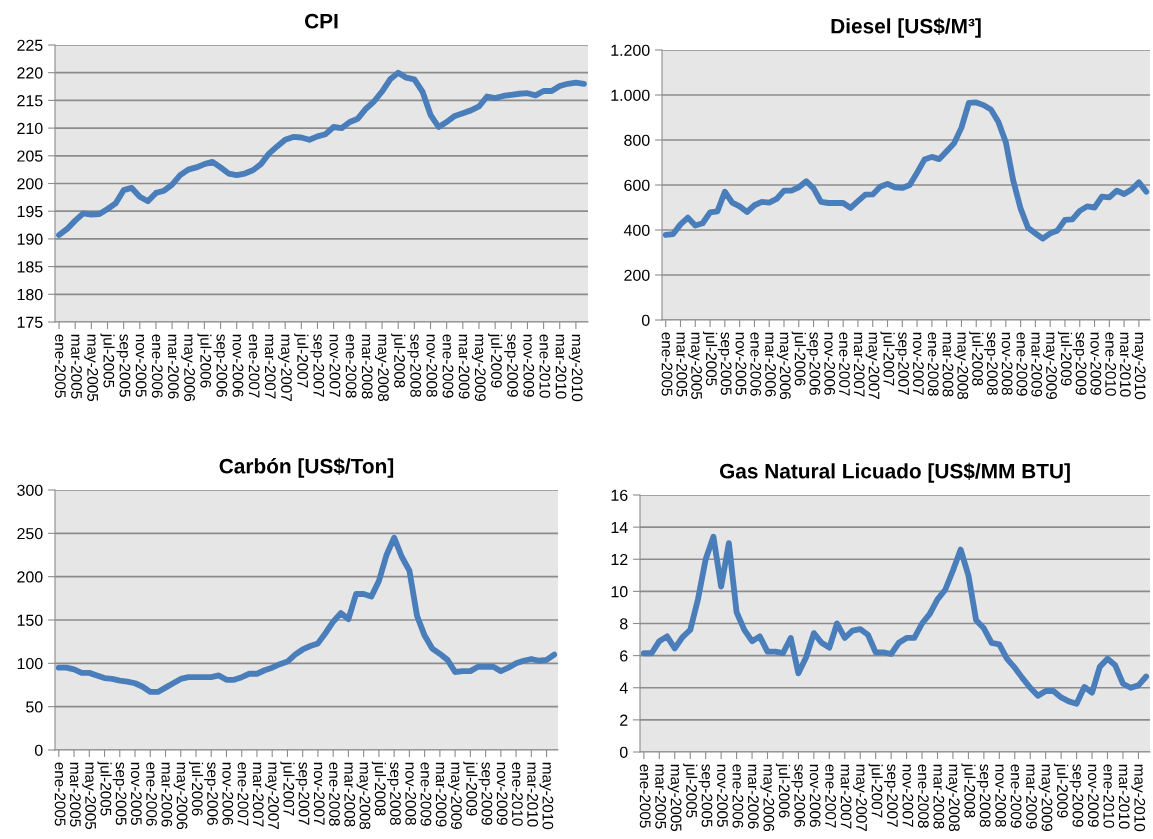 The image size is (1153, 839). Describe the element at coordinates (30, 294) in the screenshot. I see `y-tick-label: 180` at that location.